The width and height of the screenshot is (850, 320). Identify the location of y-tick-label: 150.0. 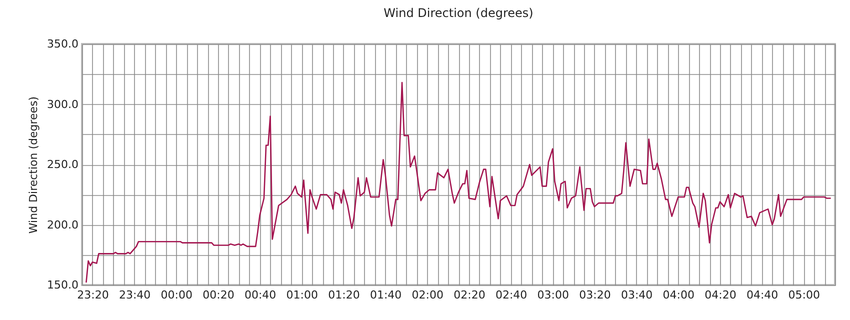
(62, 285).